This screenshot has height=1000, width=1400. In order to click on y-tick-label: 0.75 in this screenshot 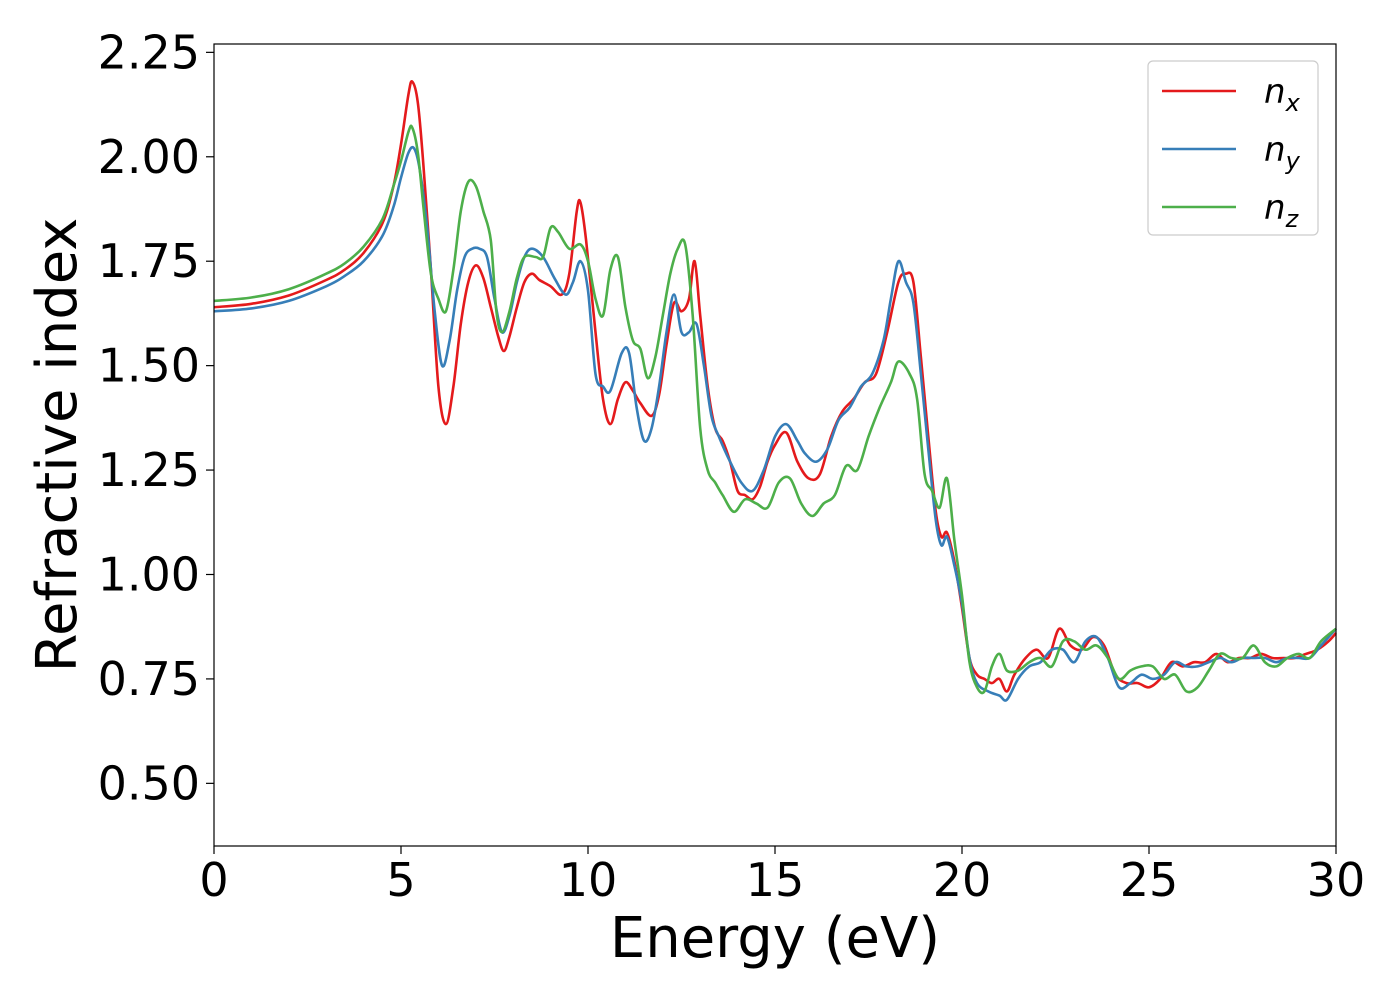, I will do `click(149, 679)`.